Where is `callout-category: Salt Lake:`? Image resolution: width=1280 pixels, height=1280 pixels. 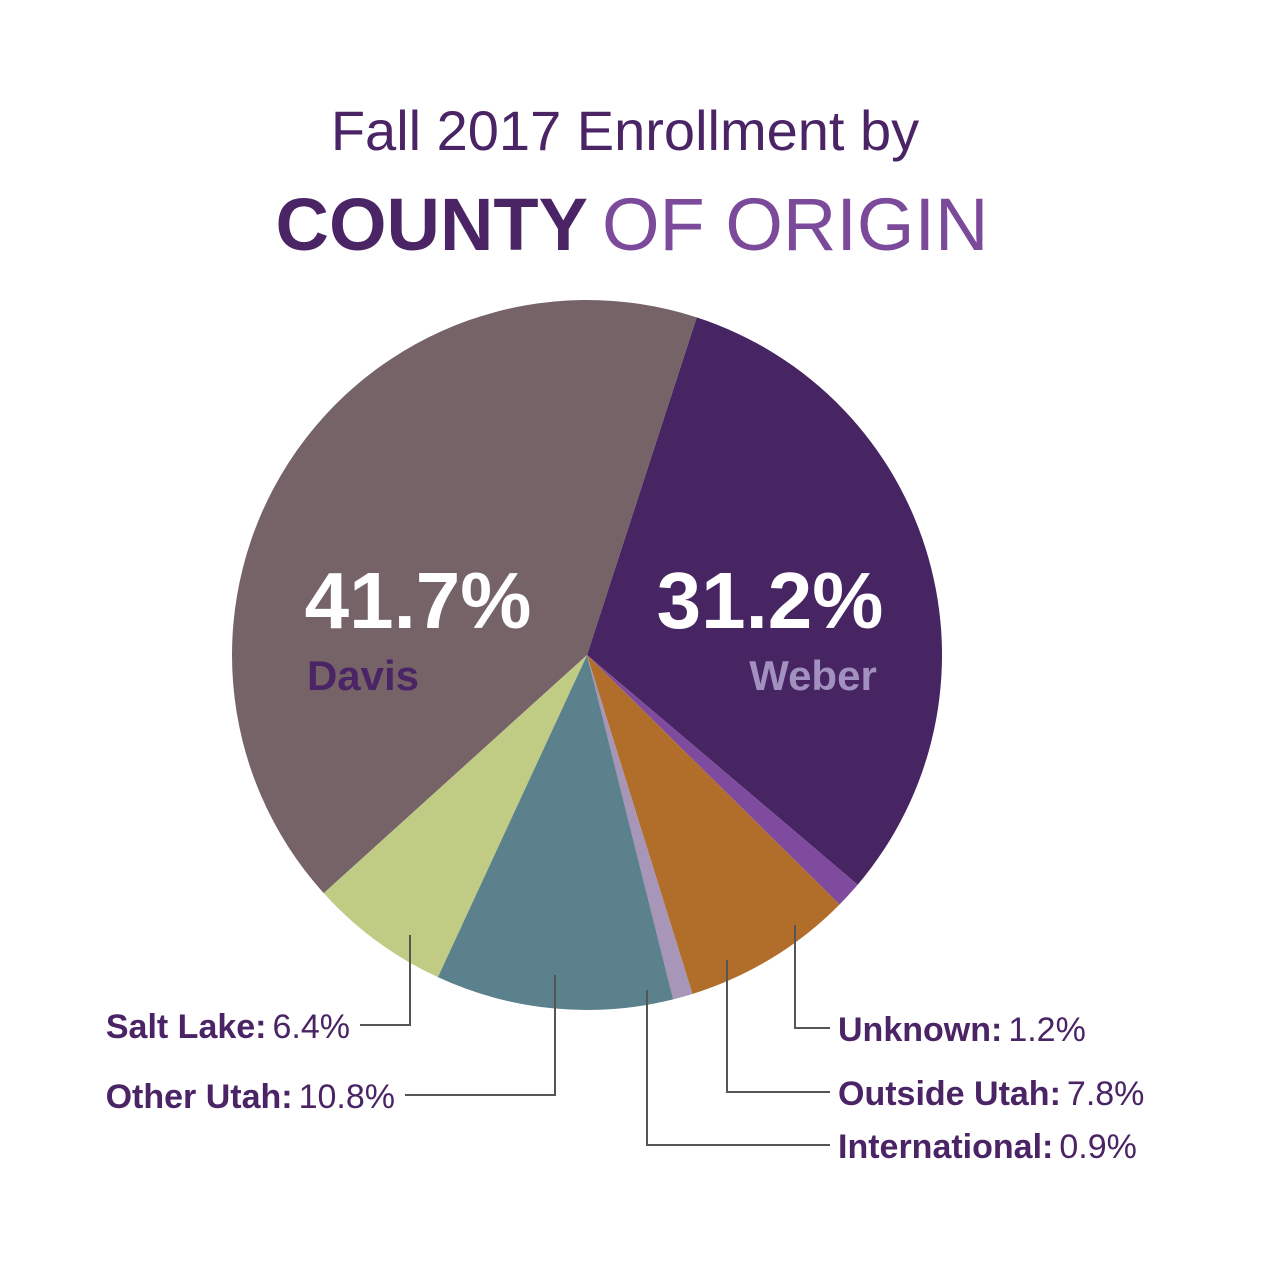 callout-category: Salt Lake: is located at coordinates (186, 1027).